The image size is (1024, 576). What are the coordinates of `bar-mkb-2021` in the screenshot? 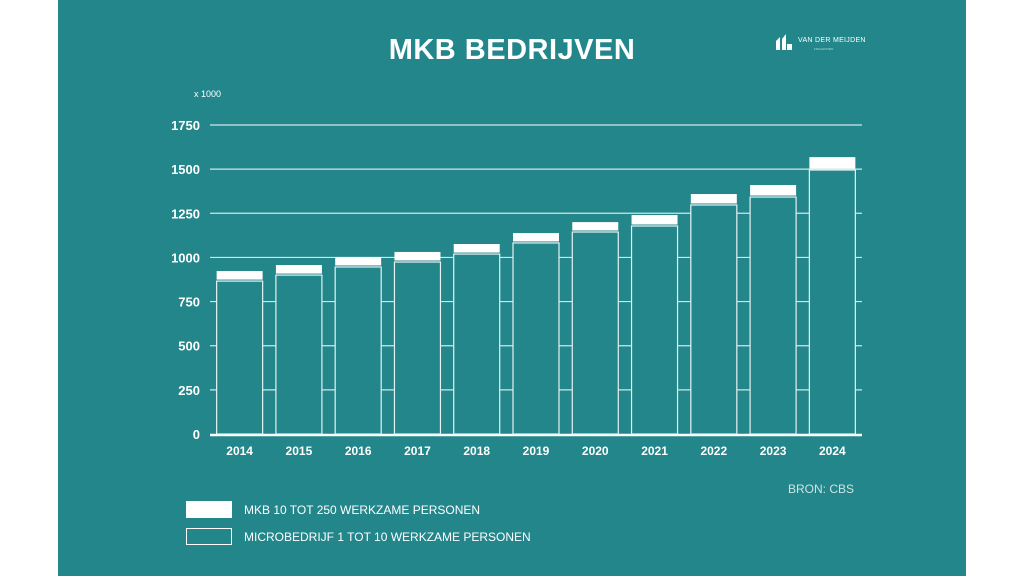 It's located at (654, 220).